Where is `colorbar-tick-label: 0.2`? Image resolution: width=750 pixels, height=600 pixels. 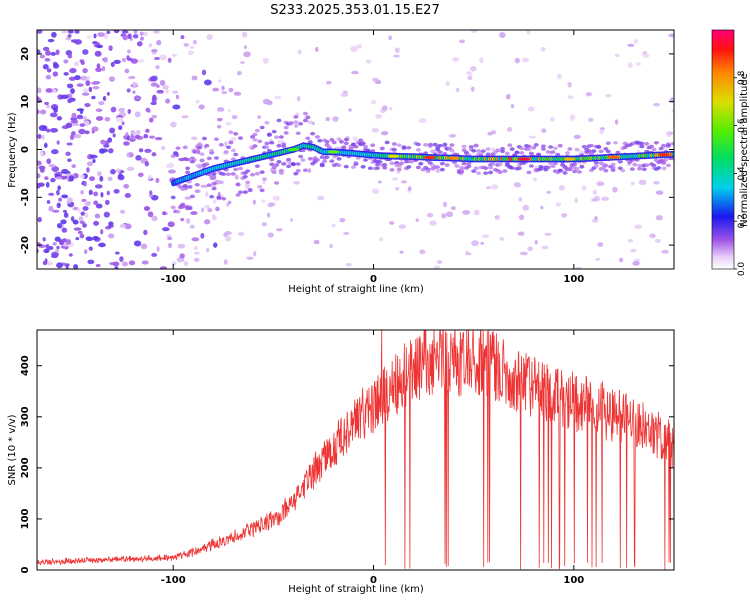 colorbar-tick-label: 0.2 is located at coordinates (742, 221).